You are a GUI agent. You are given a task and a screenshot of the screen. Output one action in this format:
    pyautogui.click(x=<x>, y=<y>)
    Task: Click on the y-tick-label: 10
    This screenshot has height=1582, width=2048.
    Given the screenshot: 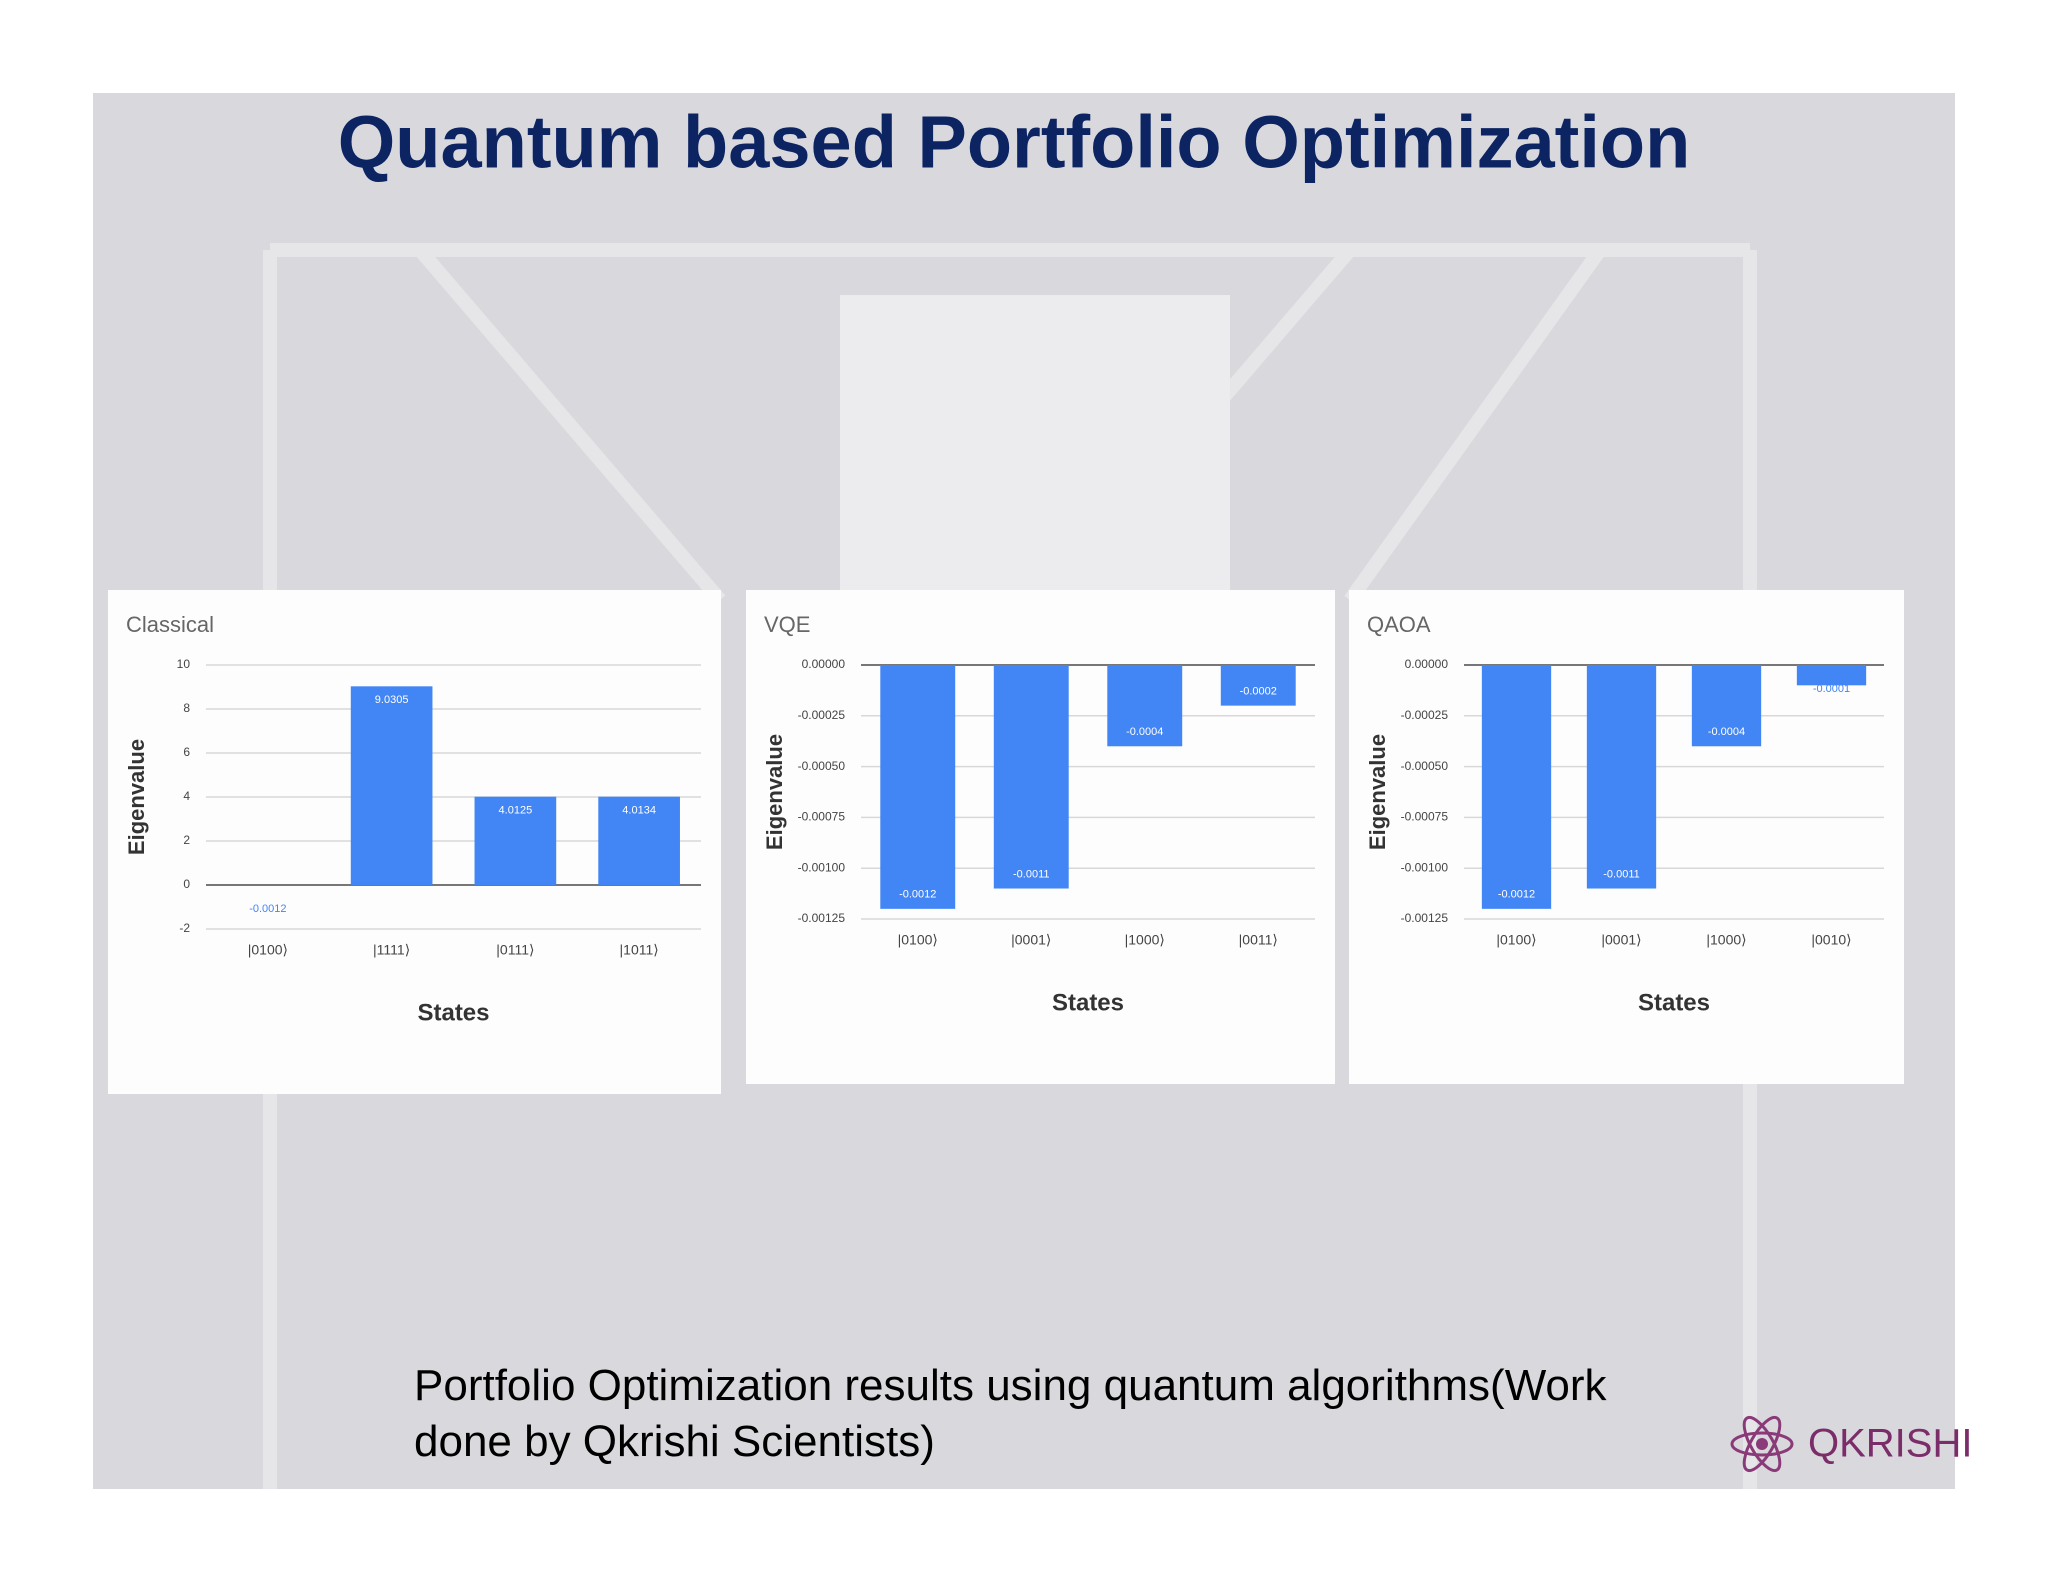 What is the action you would take?
    pyautogui.click(x=184, y=664)
    